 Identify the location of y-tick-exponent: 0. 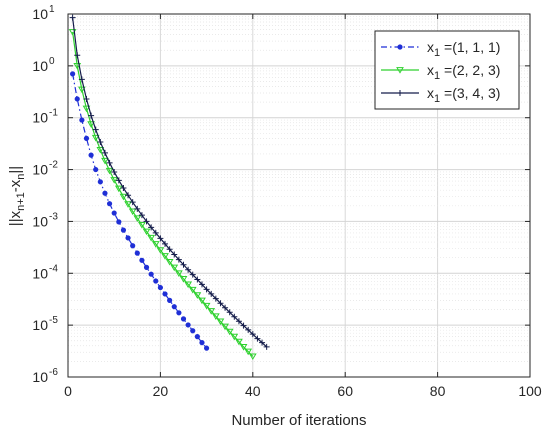
(52, 61).